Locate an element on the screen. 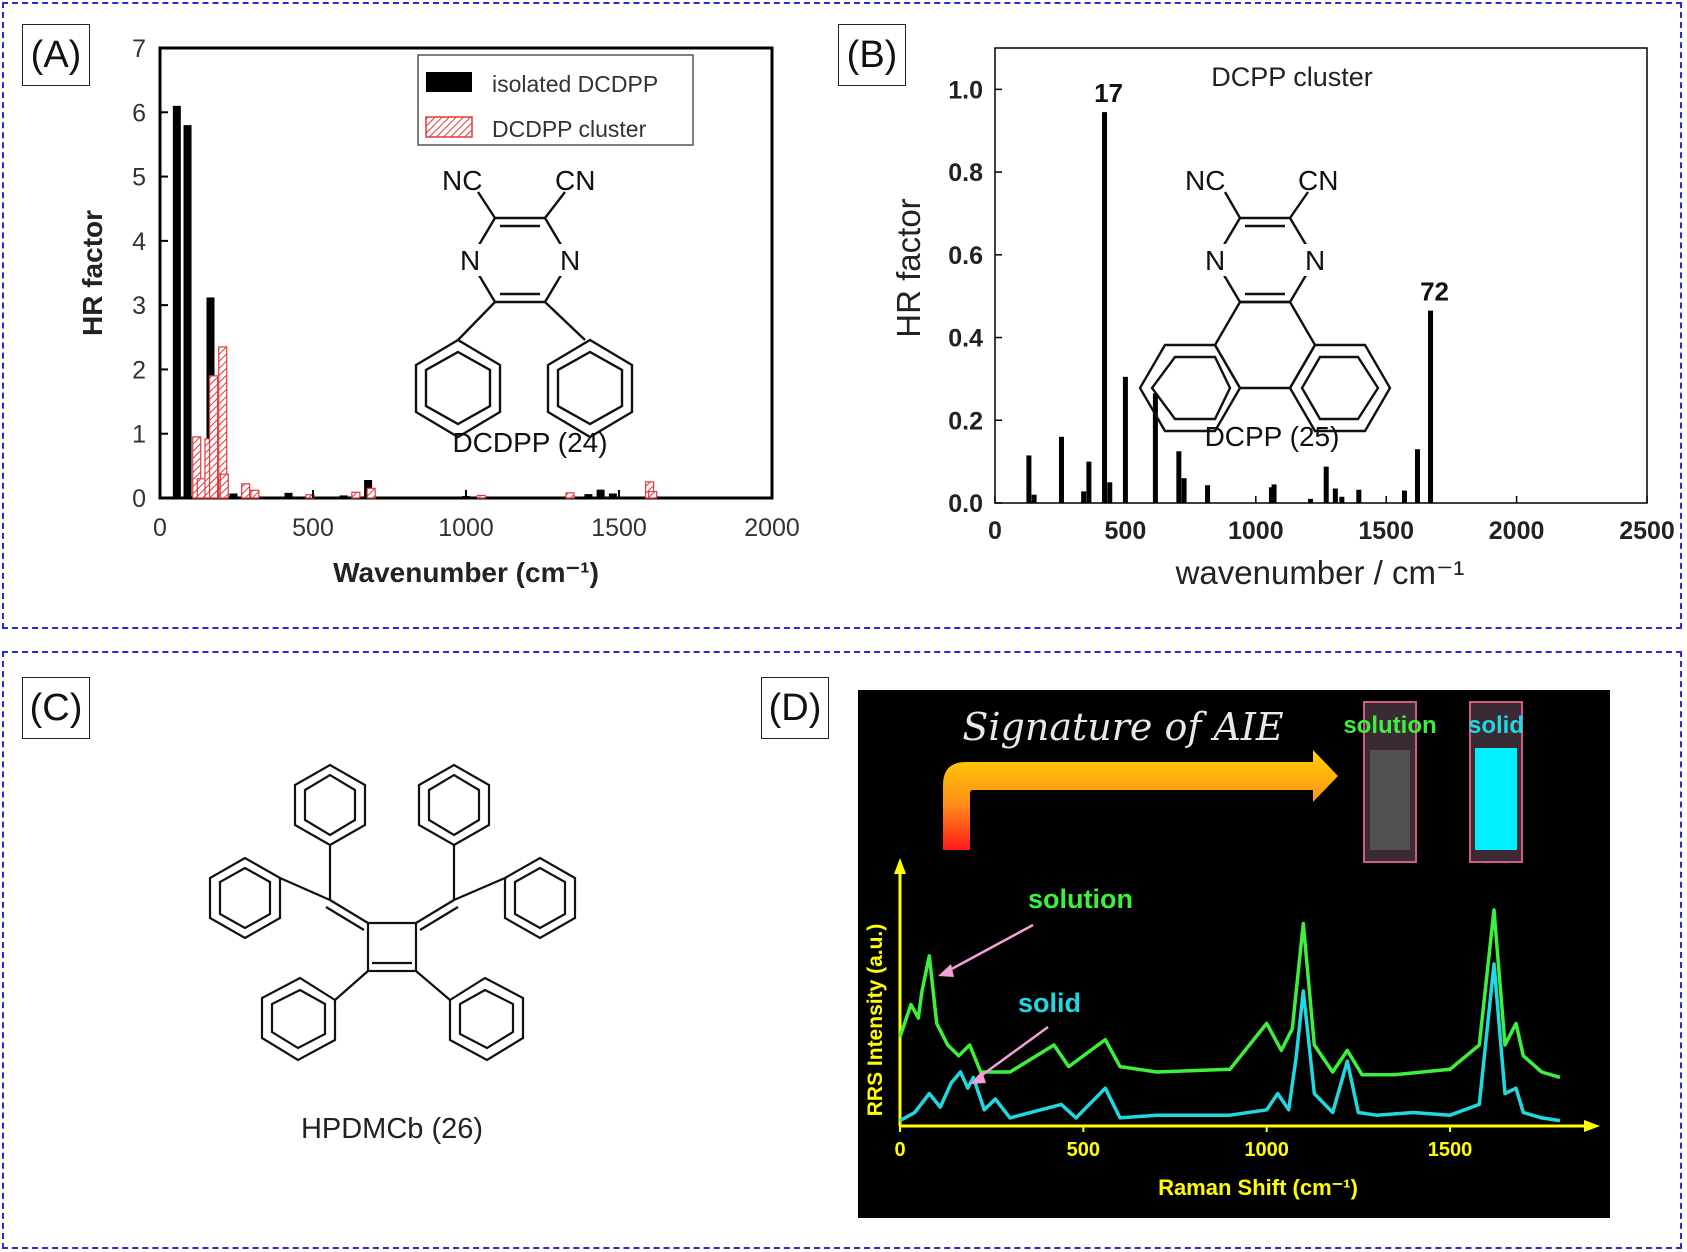 This screenshot has height=1252, width=1687. dcdpp-label-n-right: N is located at coordinates (570, 260).